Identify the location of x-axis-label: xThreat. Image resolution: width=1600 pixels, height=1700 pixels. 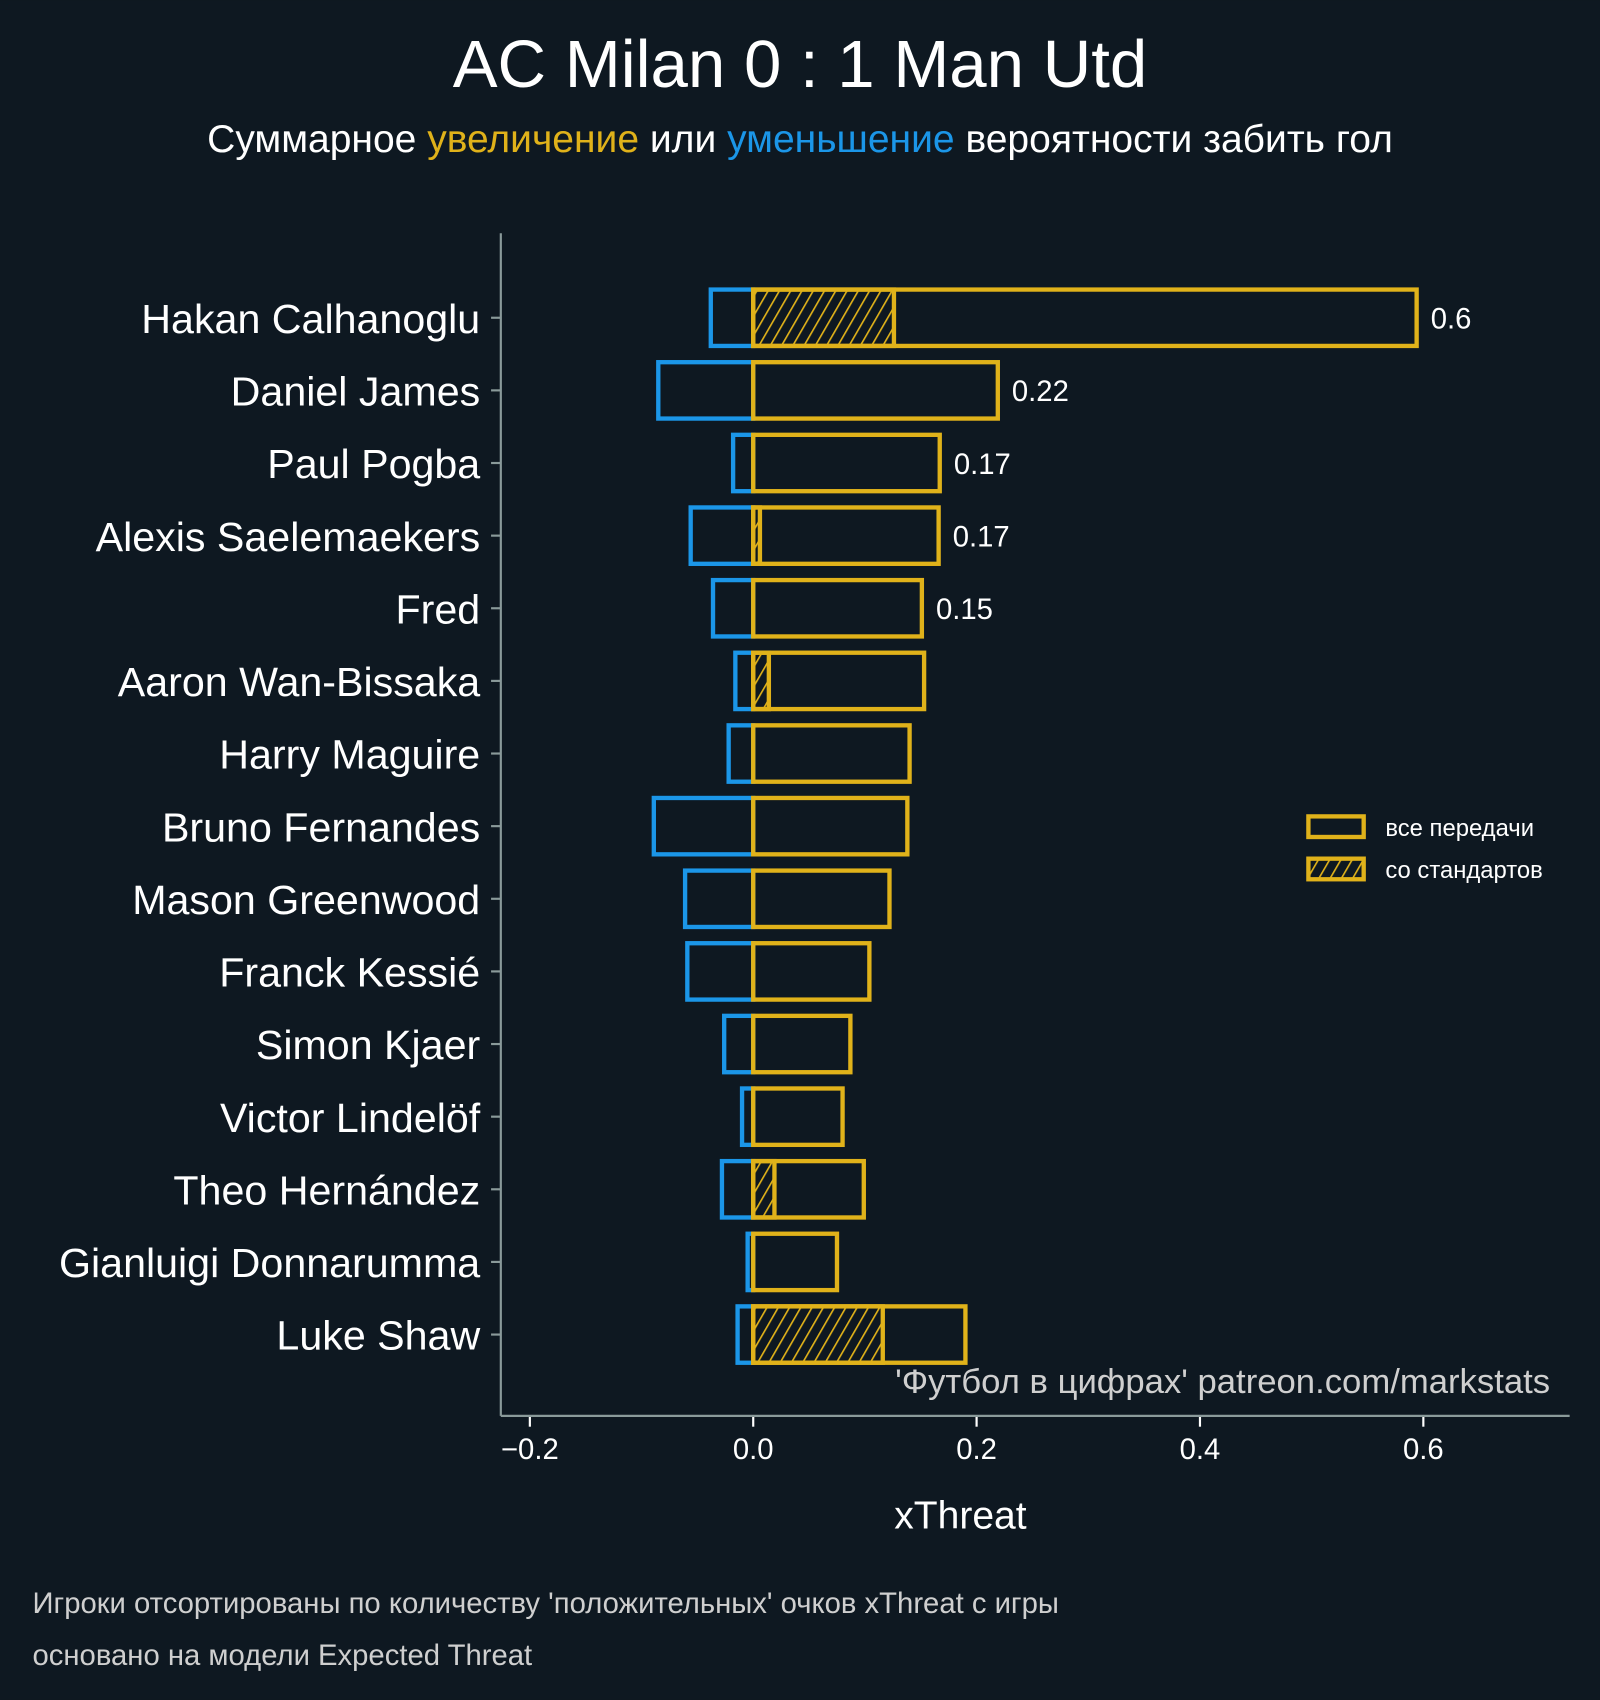
(960, 1516).